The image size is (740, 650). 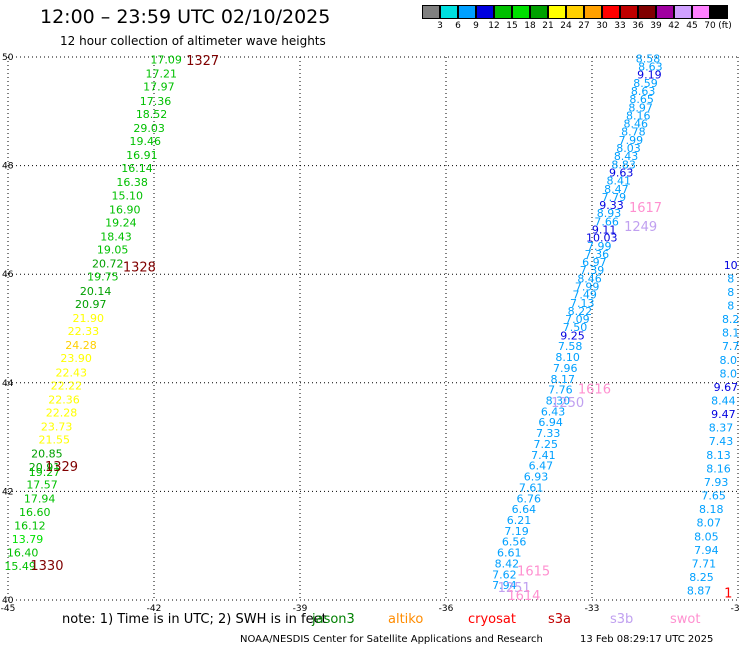 What do you see at coordinates (20, 566) in the screenshot?
I see `data-point-jason3: 15.49` at bounding box center [20, 566].